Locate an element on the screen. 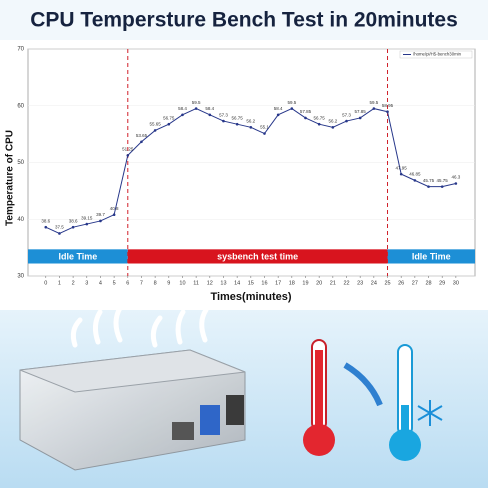  title-banner is located at coordinates (244, 20).